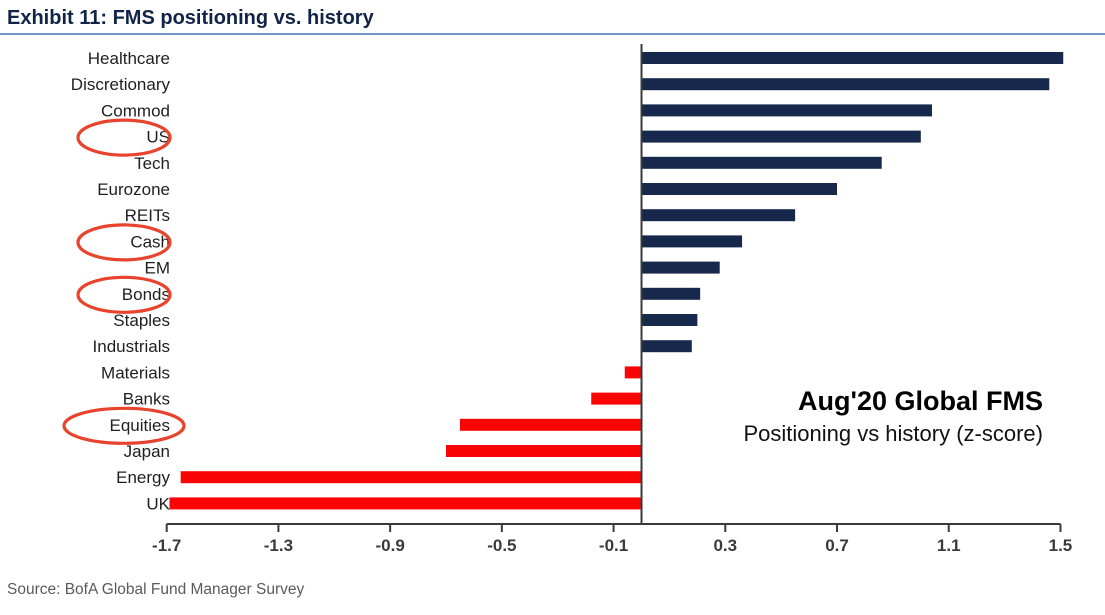  Describe the element at coordinates (671, 293) in the screenshot. I see `bar-bonds` at that location.